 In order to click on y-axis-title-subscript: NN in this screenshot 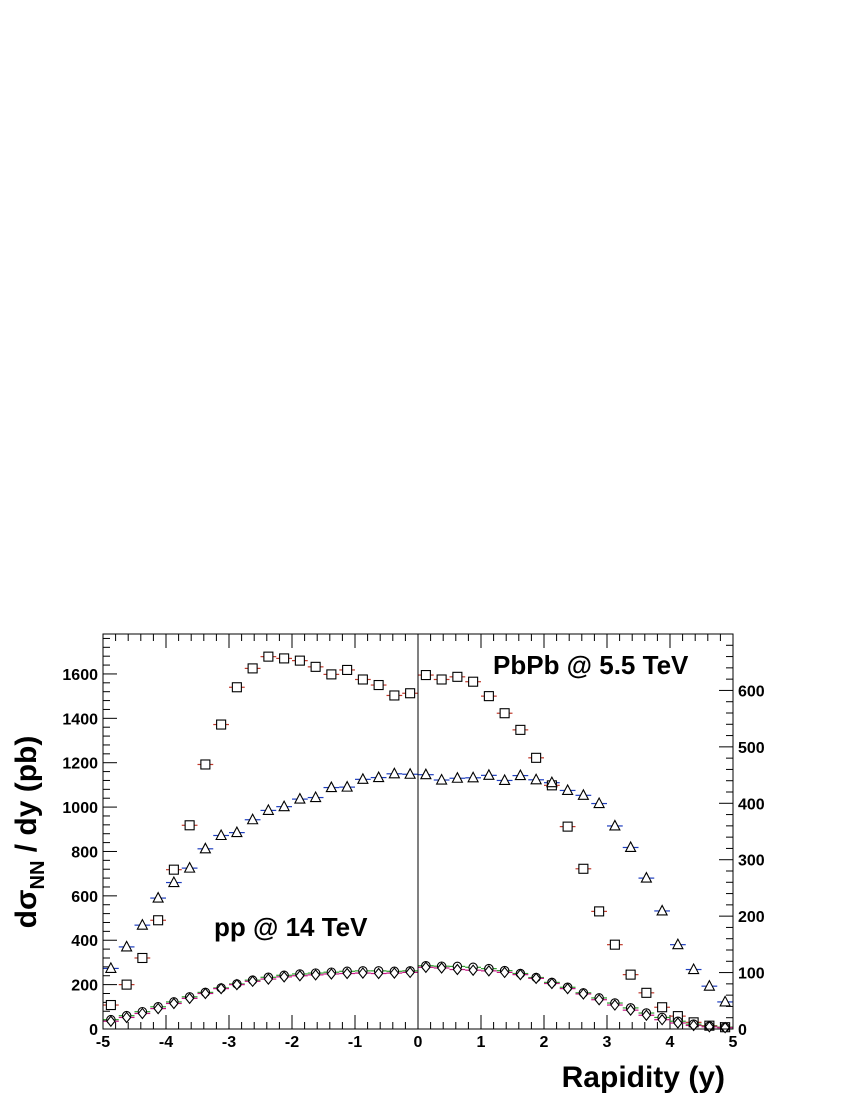, I will do `click(38, 875)`.